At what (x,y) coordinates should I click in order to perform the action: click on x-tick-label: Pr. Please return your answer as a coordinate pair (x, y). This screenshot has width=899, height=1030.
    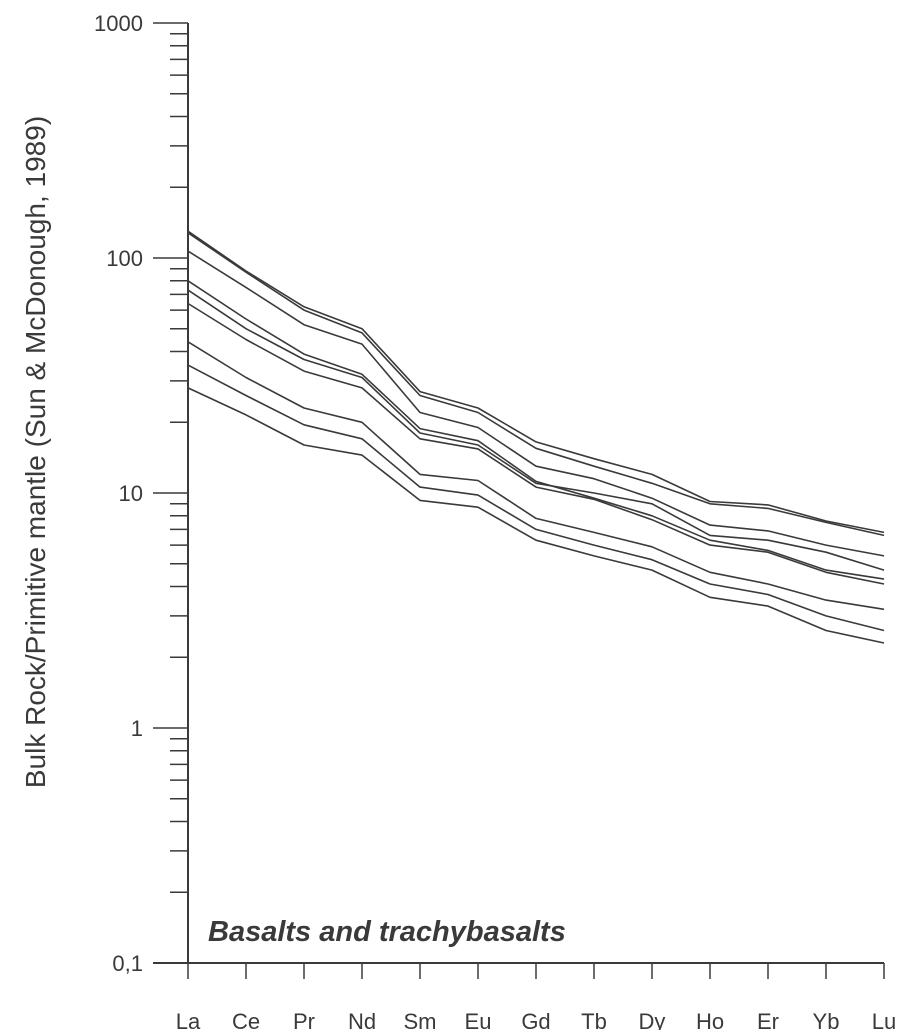
    Looking at the image, I should click on (304, 1019).